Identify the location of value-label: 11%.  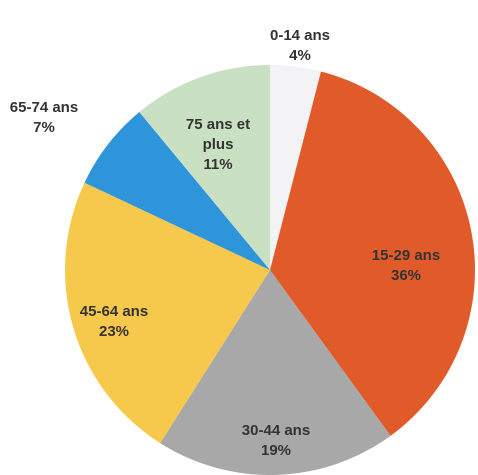
(218, 164).